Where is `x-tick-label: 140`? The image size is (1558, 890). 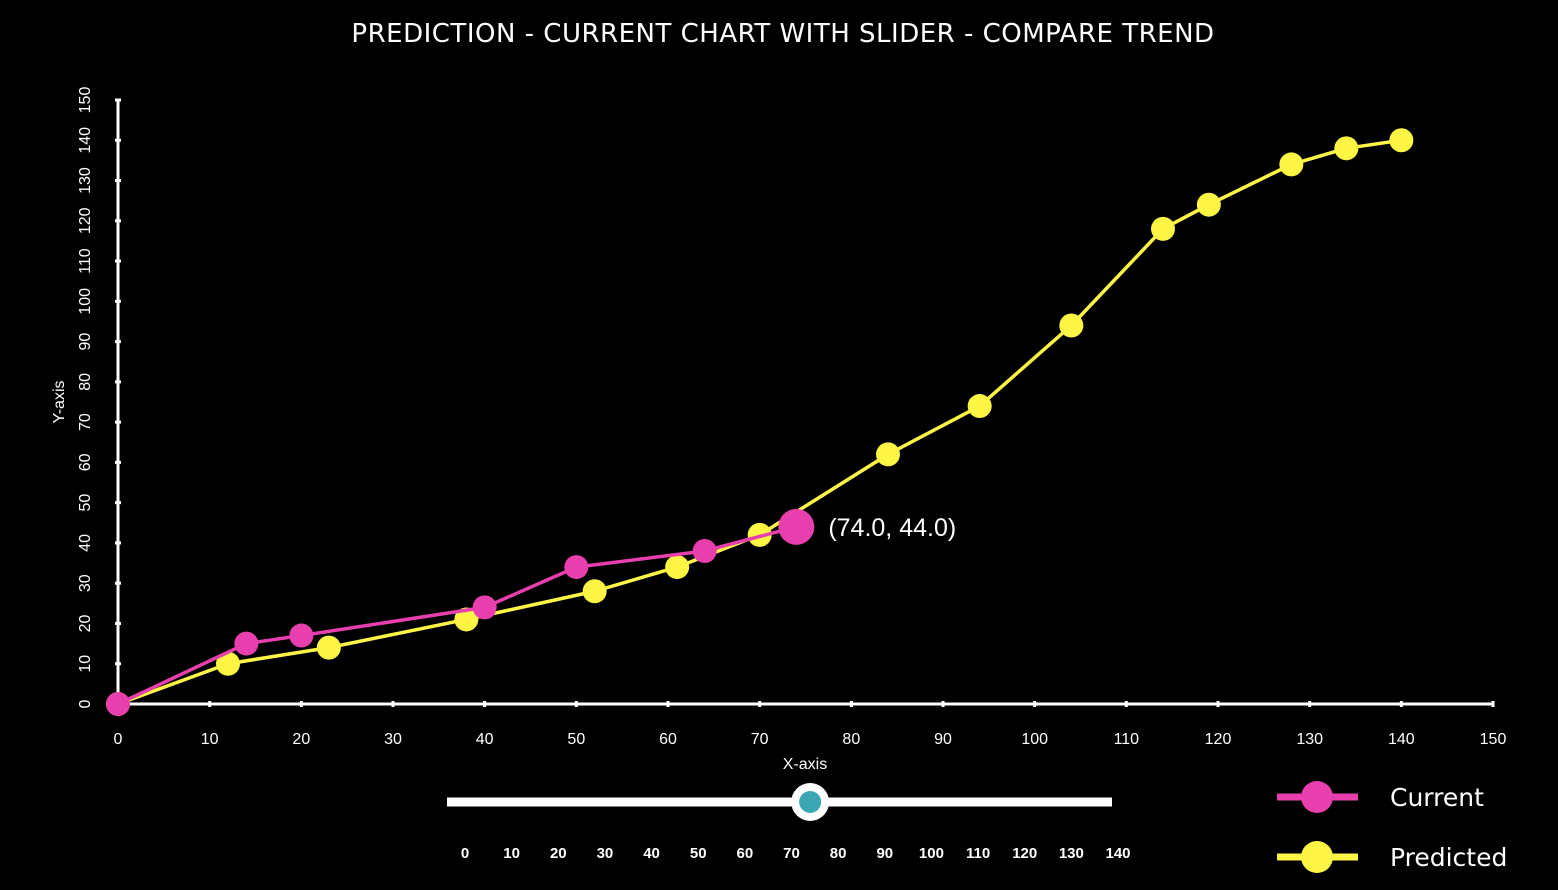 x-tick-label: 140 is located at coordinates (1401, 739).